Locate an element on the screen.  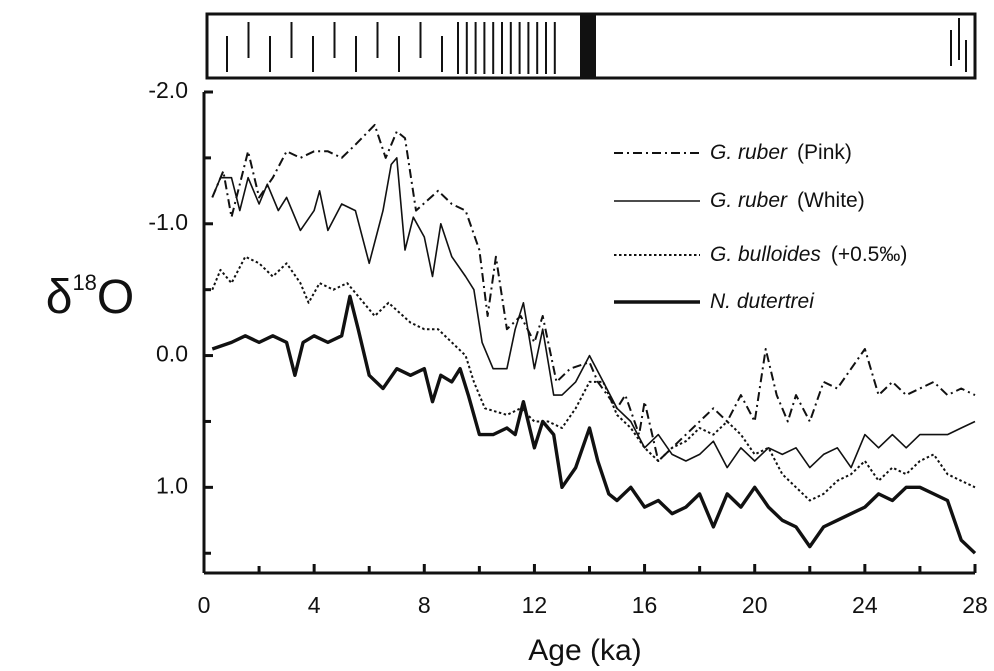
legend-note: (Pink) is located at coordinates (824, 152).